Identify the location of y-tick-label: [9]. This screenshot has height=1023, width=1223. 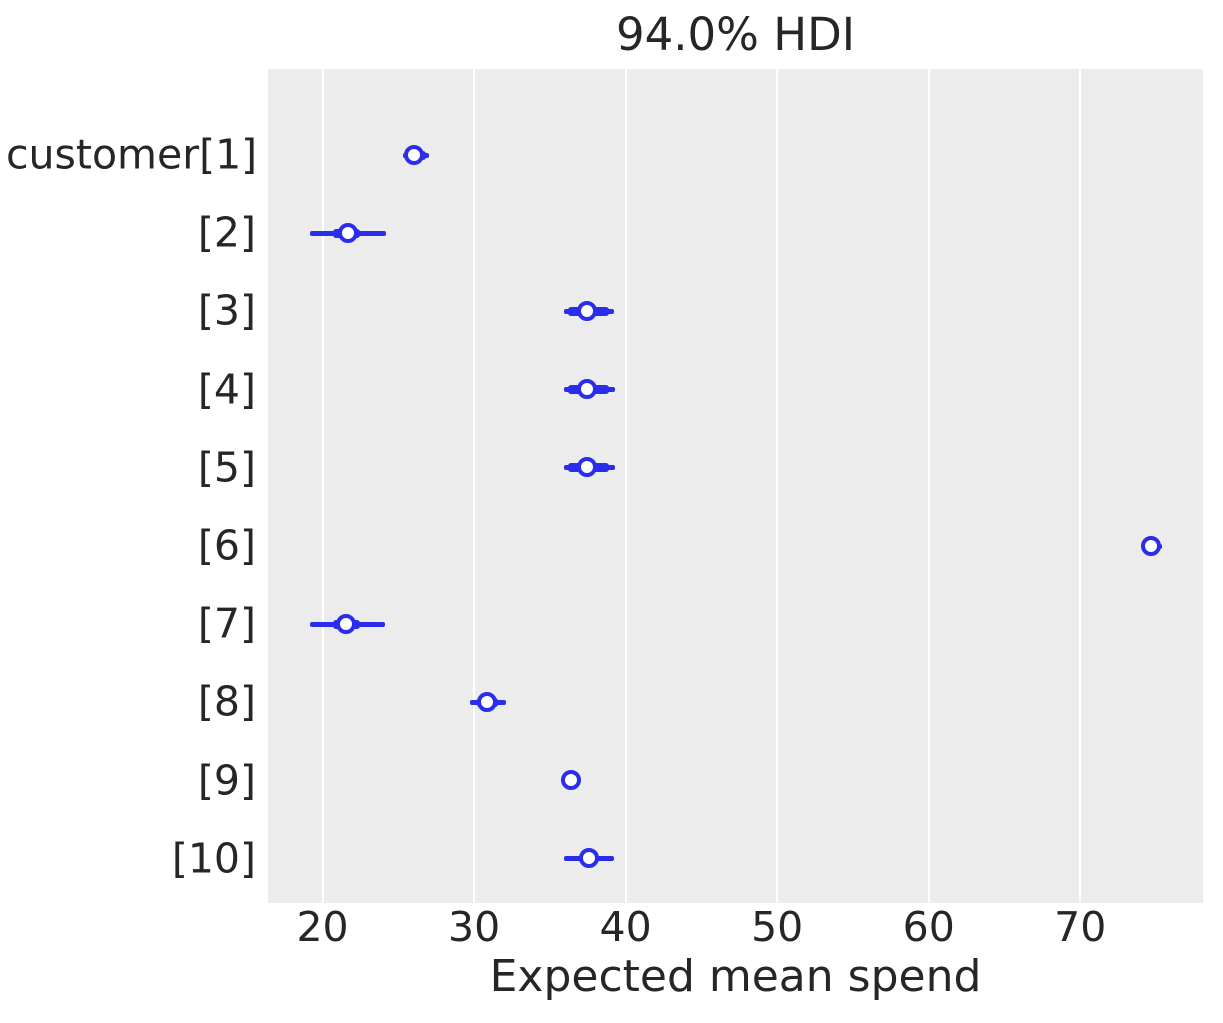
(226, 780).